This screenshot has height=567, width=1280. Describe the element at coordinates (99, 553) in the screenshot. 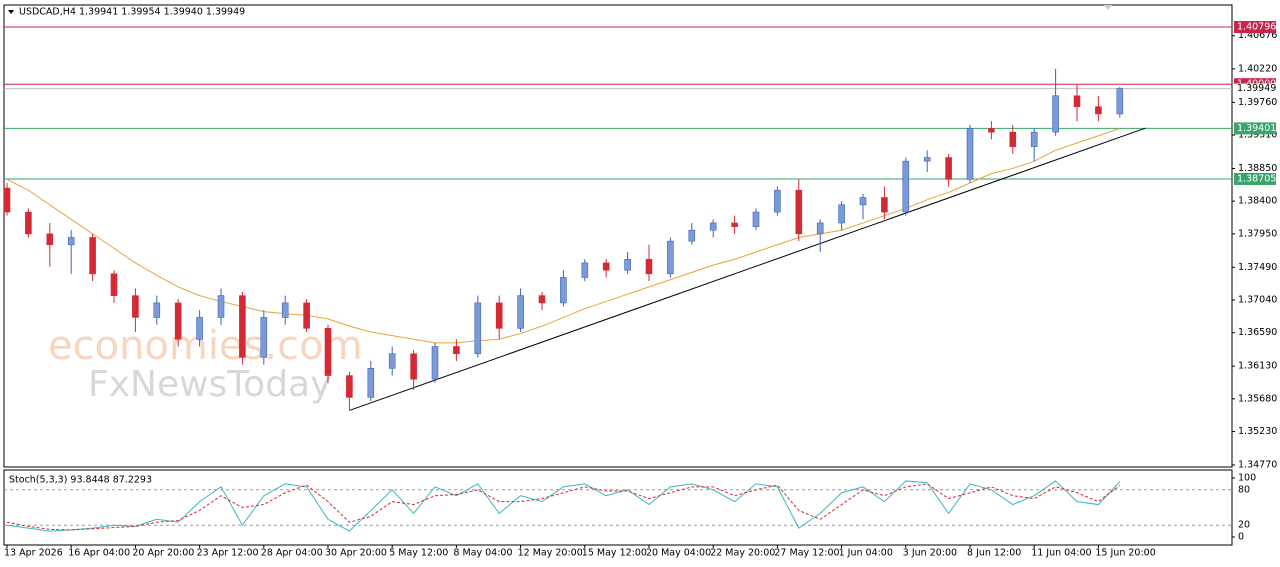

I see `x-tick-label: 16 Apr 04:00` at that location.